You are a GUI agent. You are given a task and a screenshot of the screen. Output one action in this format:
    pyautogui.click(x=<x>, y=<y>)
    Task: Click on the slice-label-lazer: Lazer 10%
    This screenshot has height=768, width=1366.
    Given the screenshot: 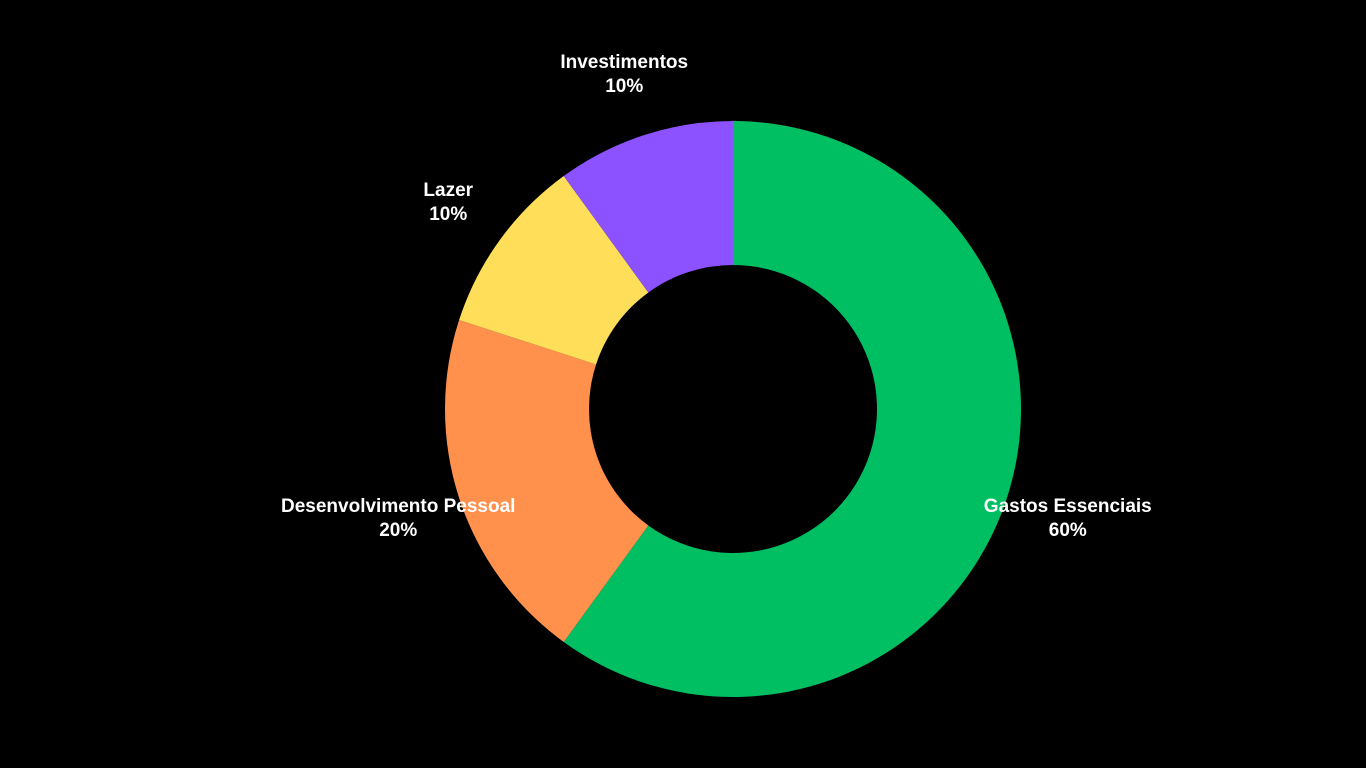 What is the action you would take?
    pyautogui.click(x=448, y=202)
    